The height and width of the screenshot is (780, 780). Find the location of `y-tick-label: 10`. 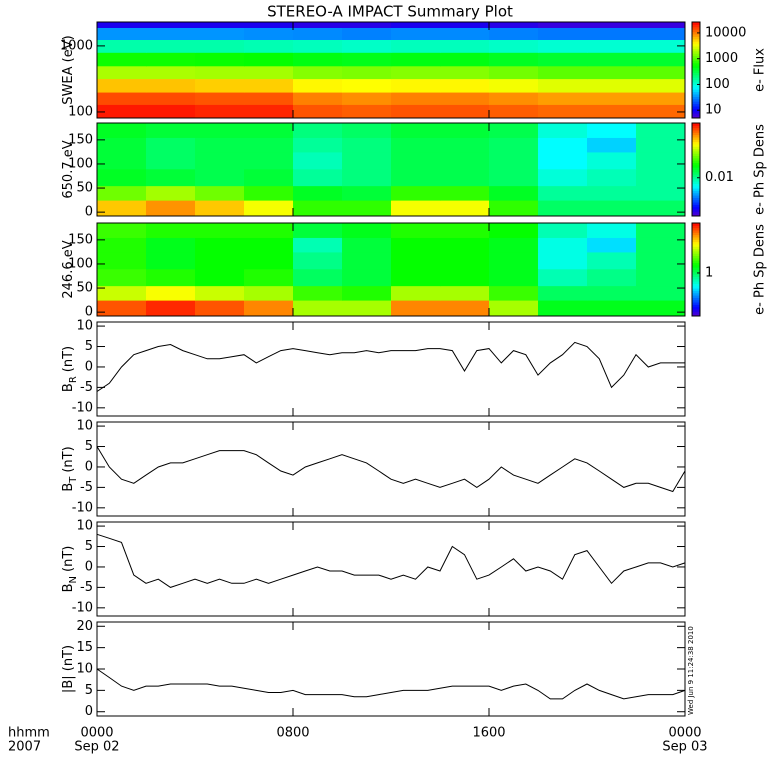

y-tick-label: 10 is located at coordinates (84, 326).